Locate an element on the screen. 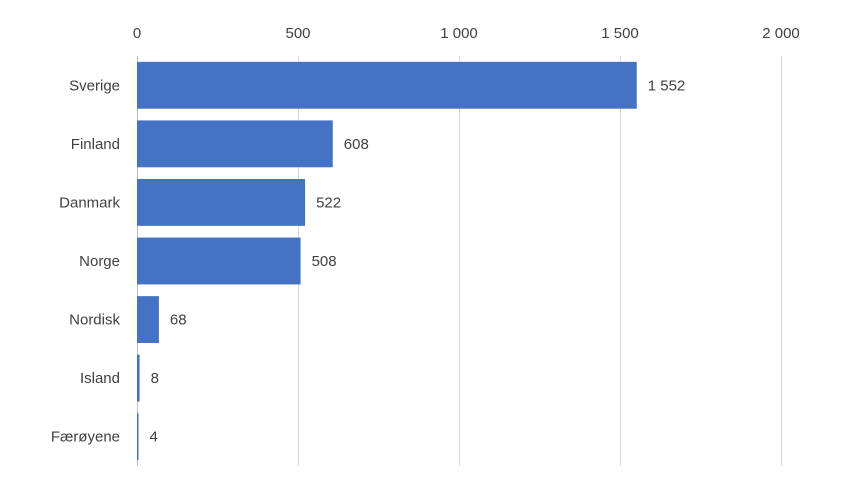 The image size is (843, 497). x-tick-label: 500 is located at coordinates (297, 33).